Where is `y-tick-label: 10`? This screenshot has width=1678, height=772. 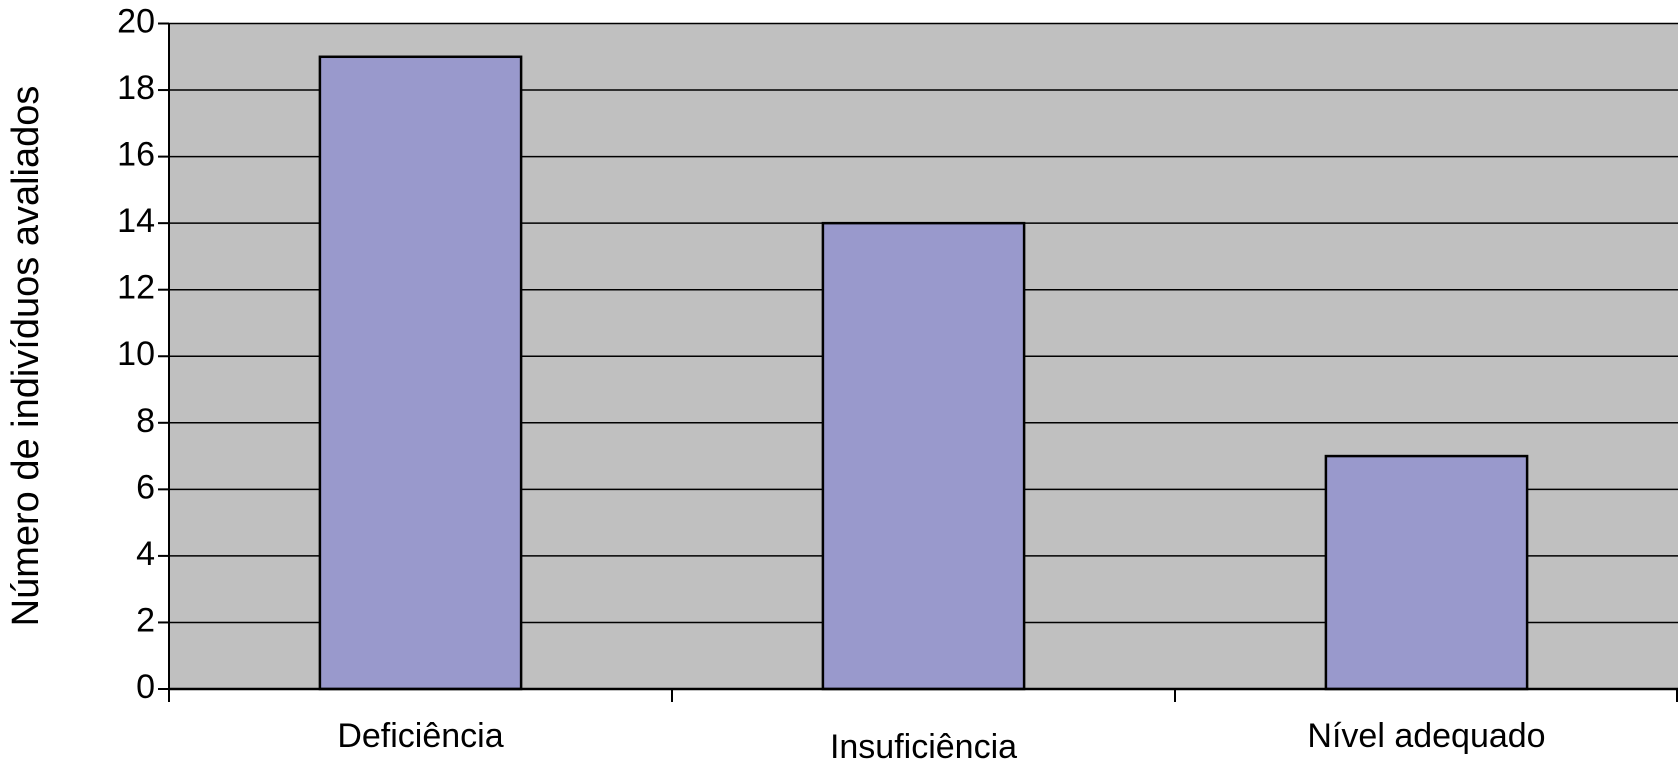 y-tick-label: 10 is located at coordinates (136, 354).